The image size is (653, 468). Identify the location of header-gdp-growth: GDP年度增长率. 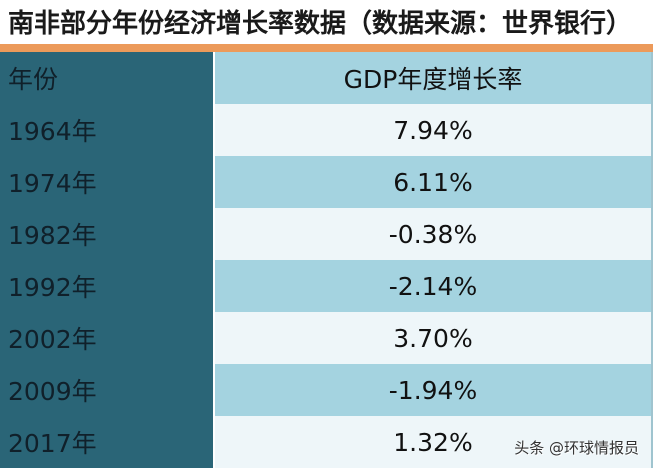
(434, 78).